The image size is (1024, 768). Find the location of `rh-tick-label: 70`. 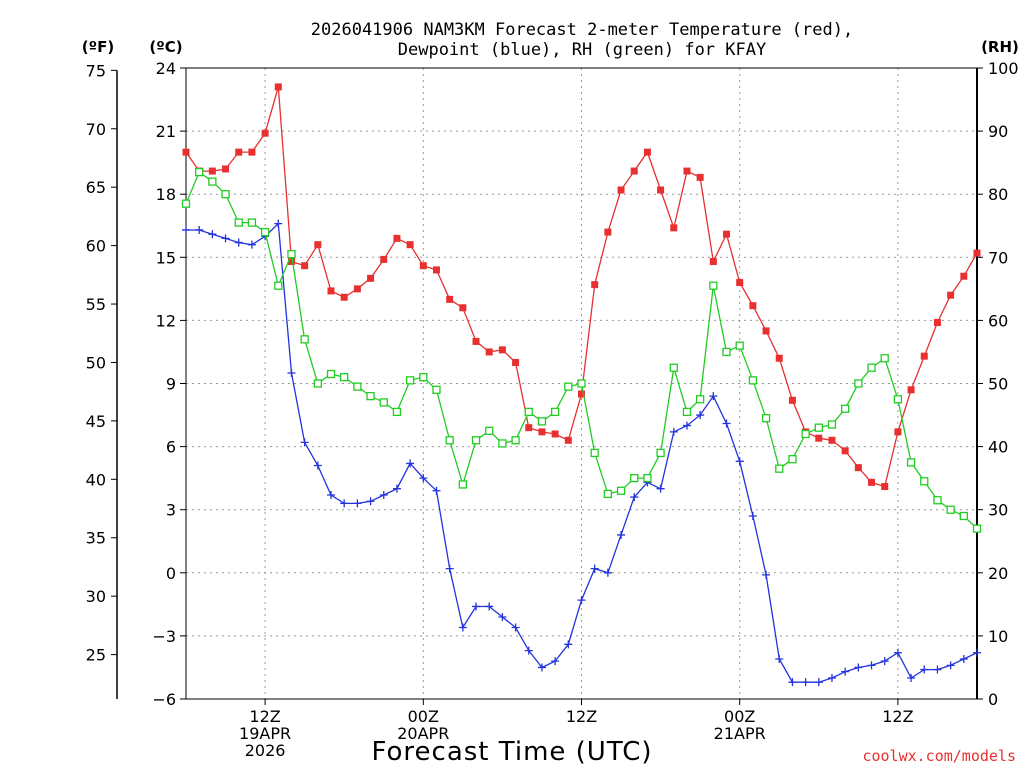

rh-tick-label: 70 is located at coordinates (998, 257).